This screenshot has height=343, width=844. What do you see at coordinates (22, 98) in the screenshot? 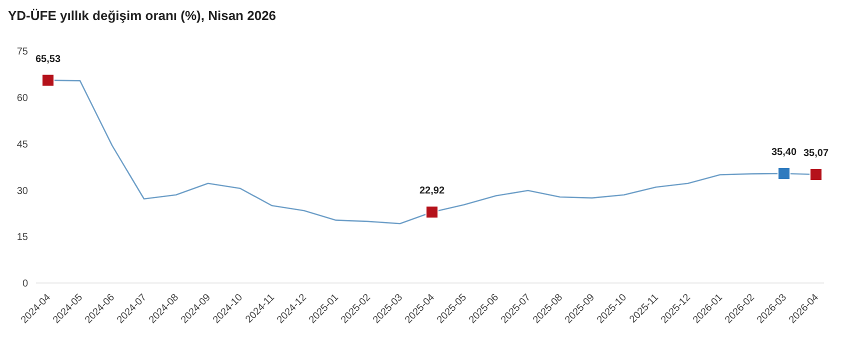
I see `y-tick-label: 60` at bounding box center [22, 98].